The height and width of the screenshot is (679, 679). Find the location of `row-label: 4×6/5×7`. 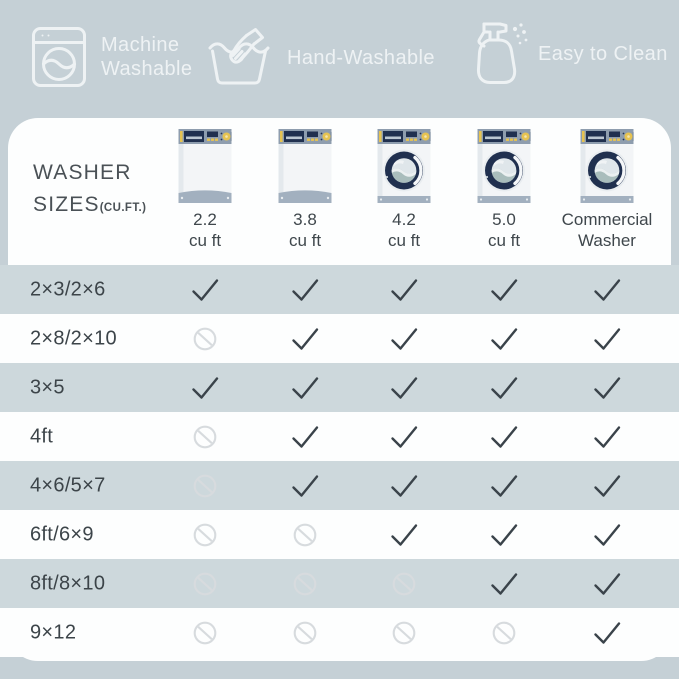

row-label: 4×6/5×7 is located at coordinates (68, 485).